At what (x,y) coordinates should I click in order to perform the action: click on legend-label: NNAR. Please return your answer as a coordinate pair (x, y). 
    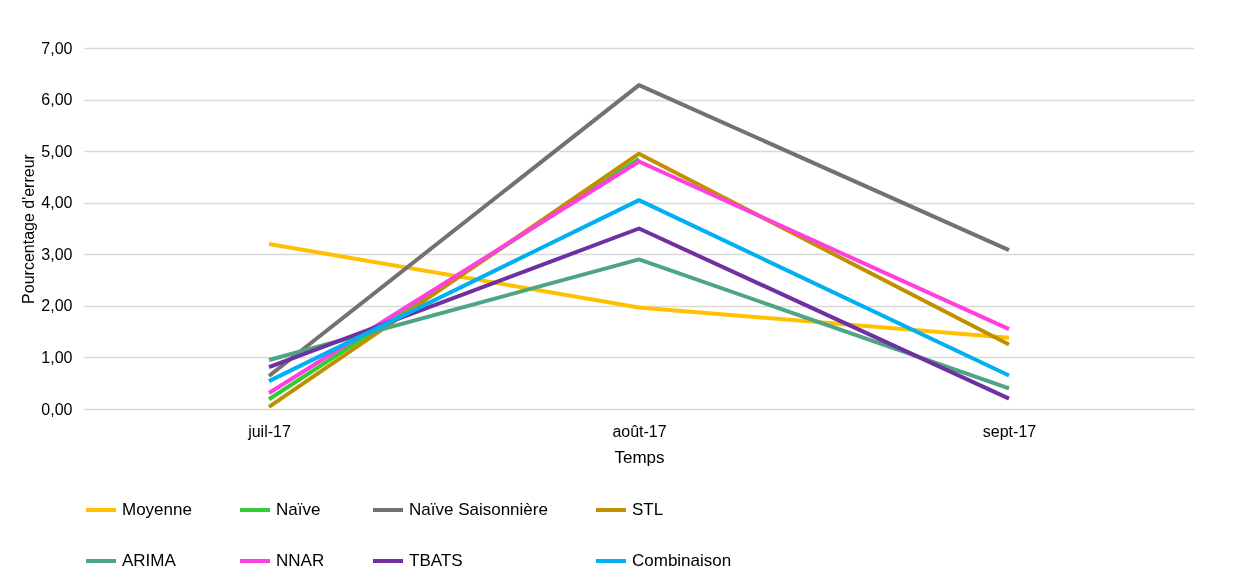
    Looking at the image, I should click on (300, 560).